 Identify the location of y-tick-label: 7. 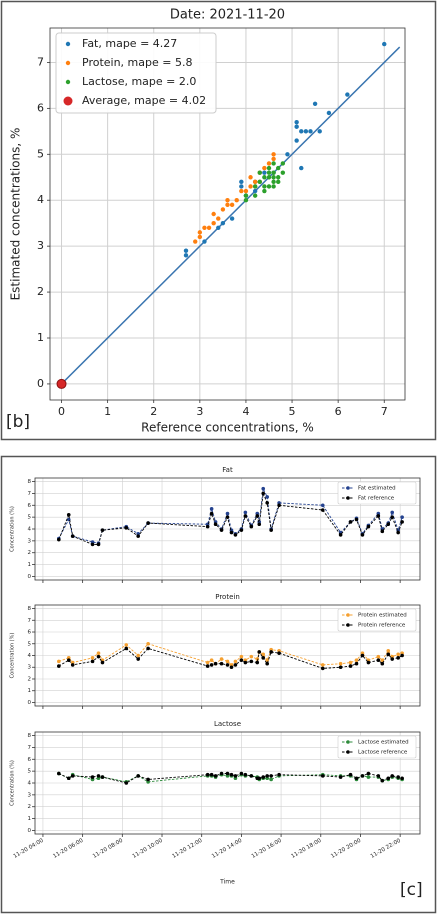
(40, 61).